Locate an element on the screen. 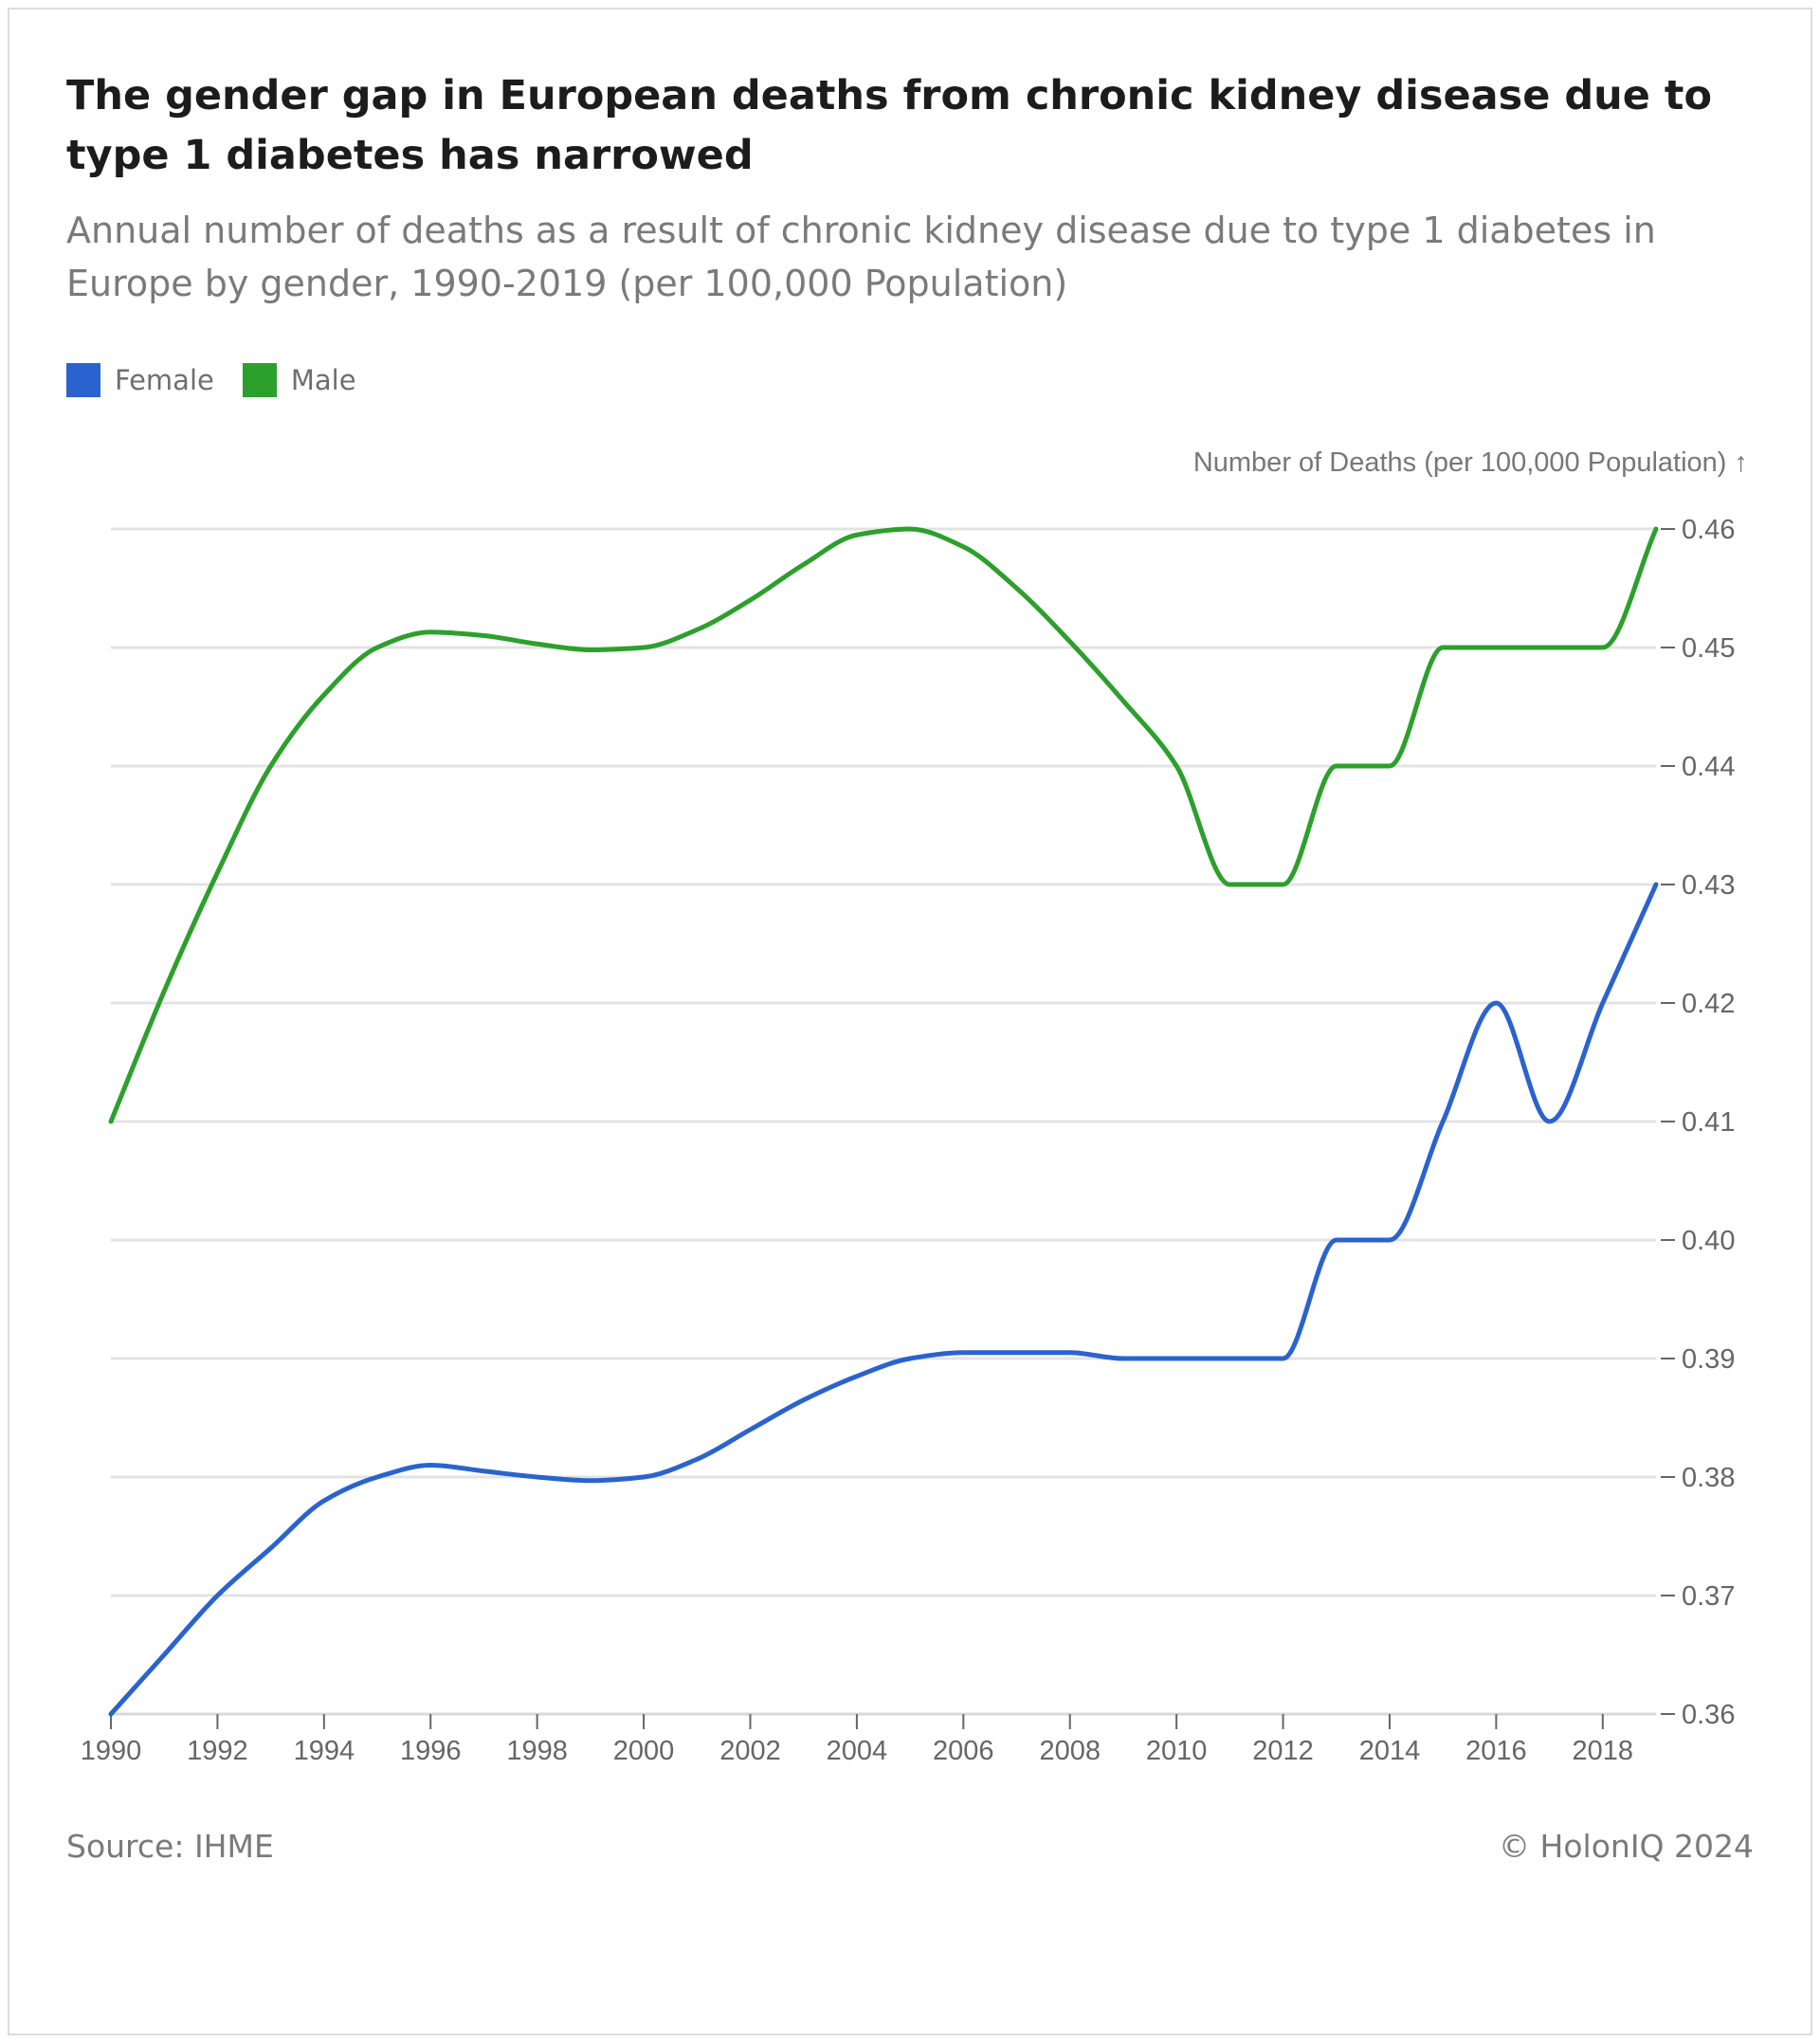 This screenshot has width=1820, height=2043. y-tick-label: 0.46 is located at coordinates (1708, 530).